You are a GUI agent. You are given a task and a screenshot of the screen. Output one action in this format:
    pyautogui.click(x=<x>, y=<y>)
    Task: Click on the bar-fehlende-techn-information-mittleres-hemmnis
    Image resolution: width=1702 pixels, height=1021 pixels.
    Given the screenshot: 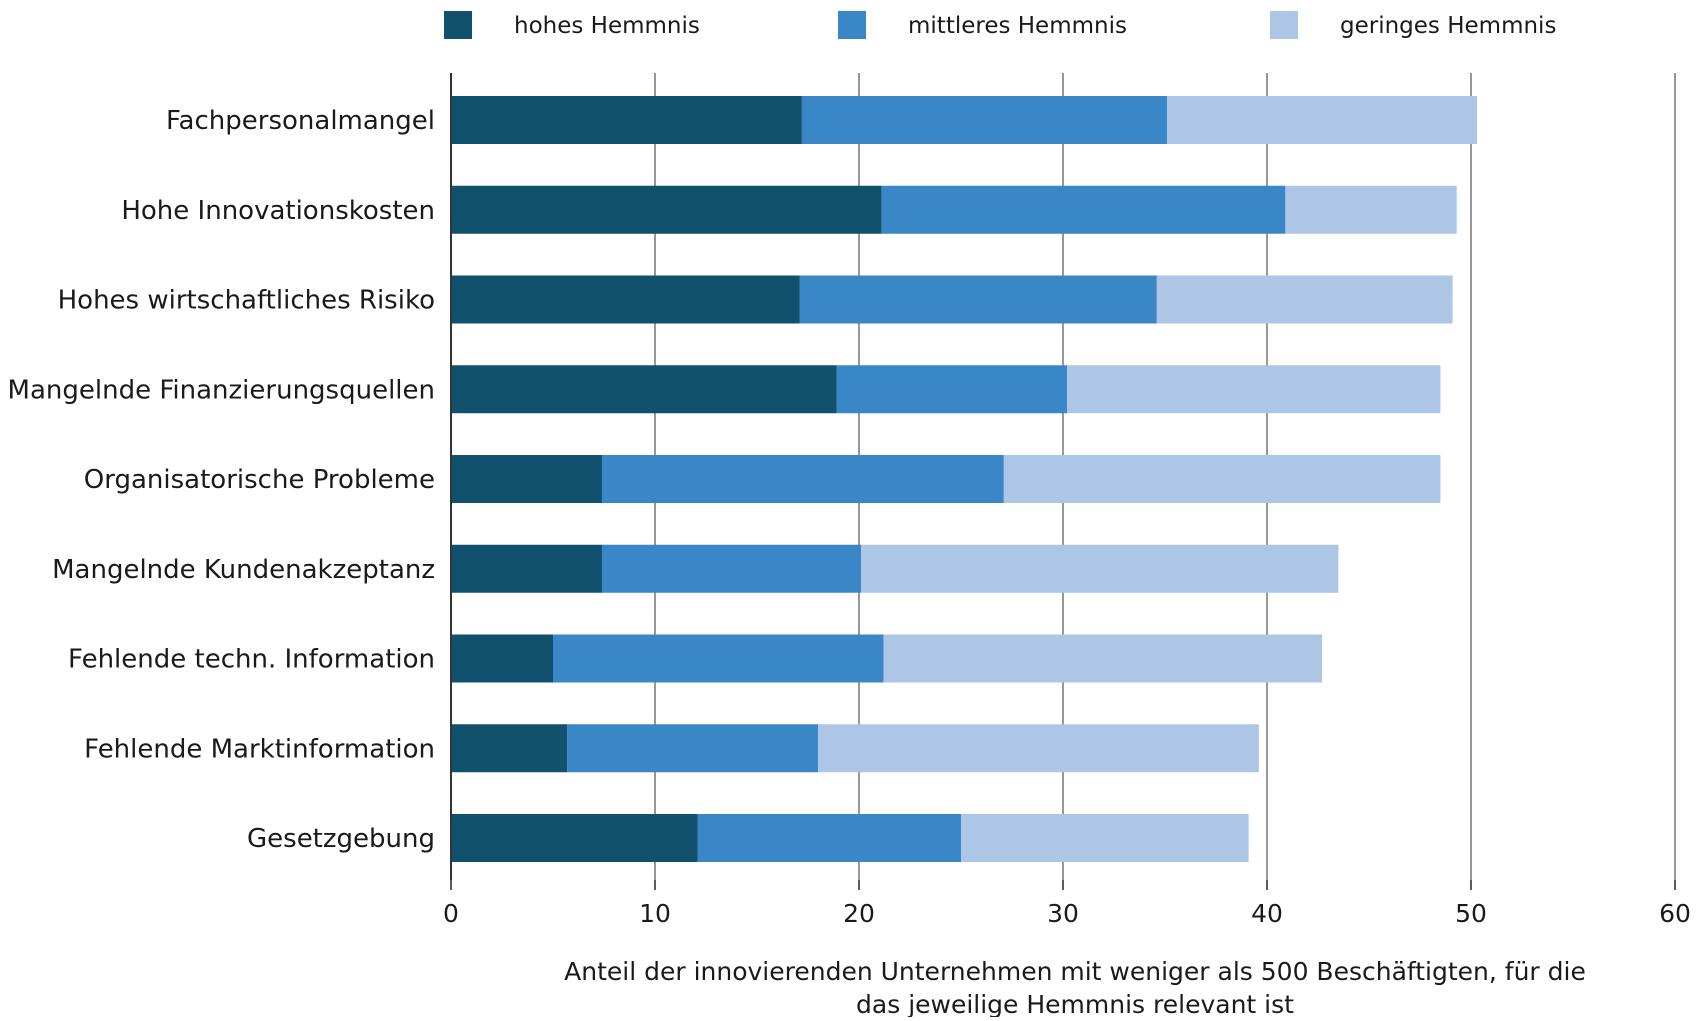 What is the action you would take?
    pyautogui.click(x=718, y=658)
    